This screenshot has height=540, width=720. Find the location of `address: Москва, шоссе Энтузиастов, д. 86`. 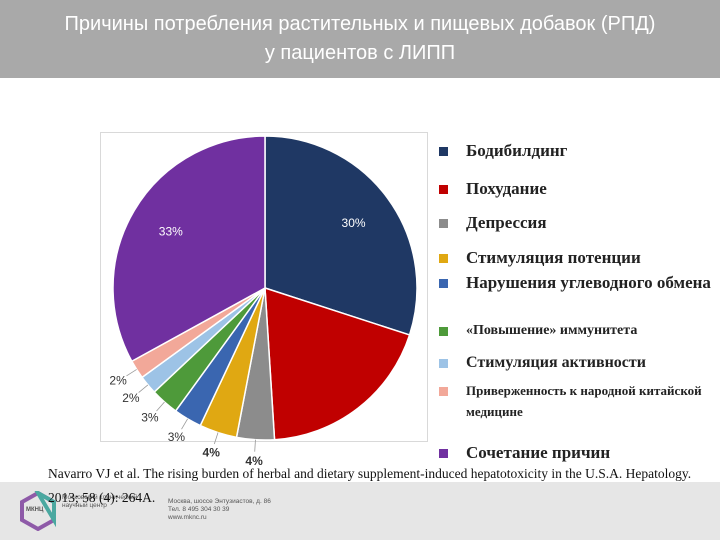

address: Москва, шоссе Энтузиастов, д. 86 is located at coordinates (219, 501).